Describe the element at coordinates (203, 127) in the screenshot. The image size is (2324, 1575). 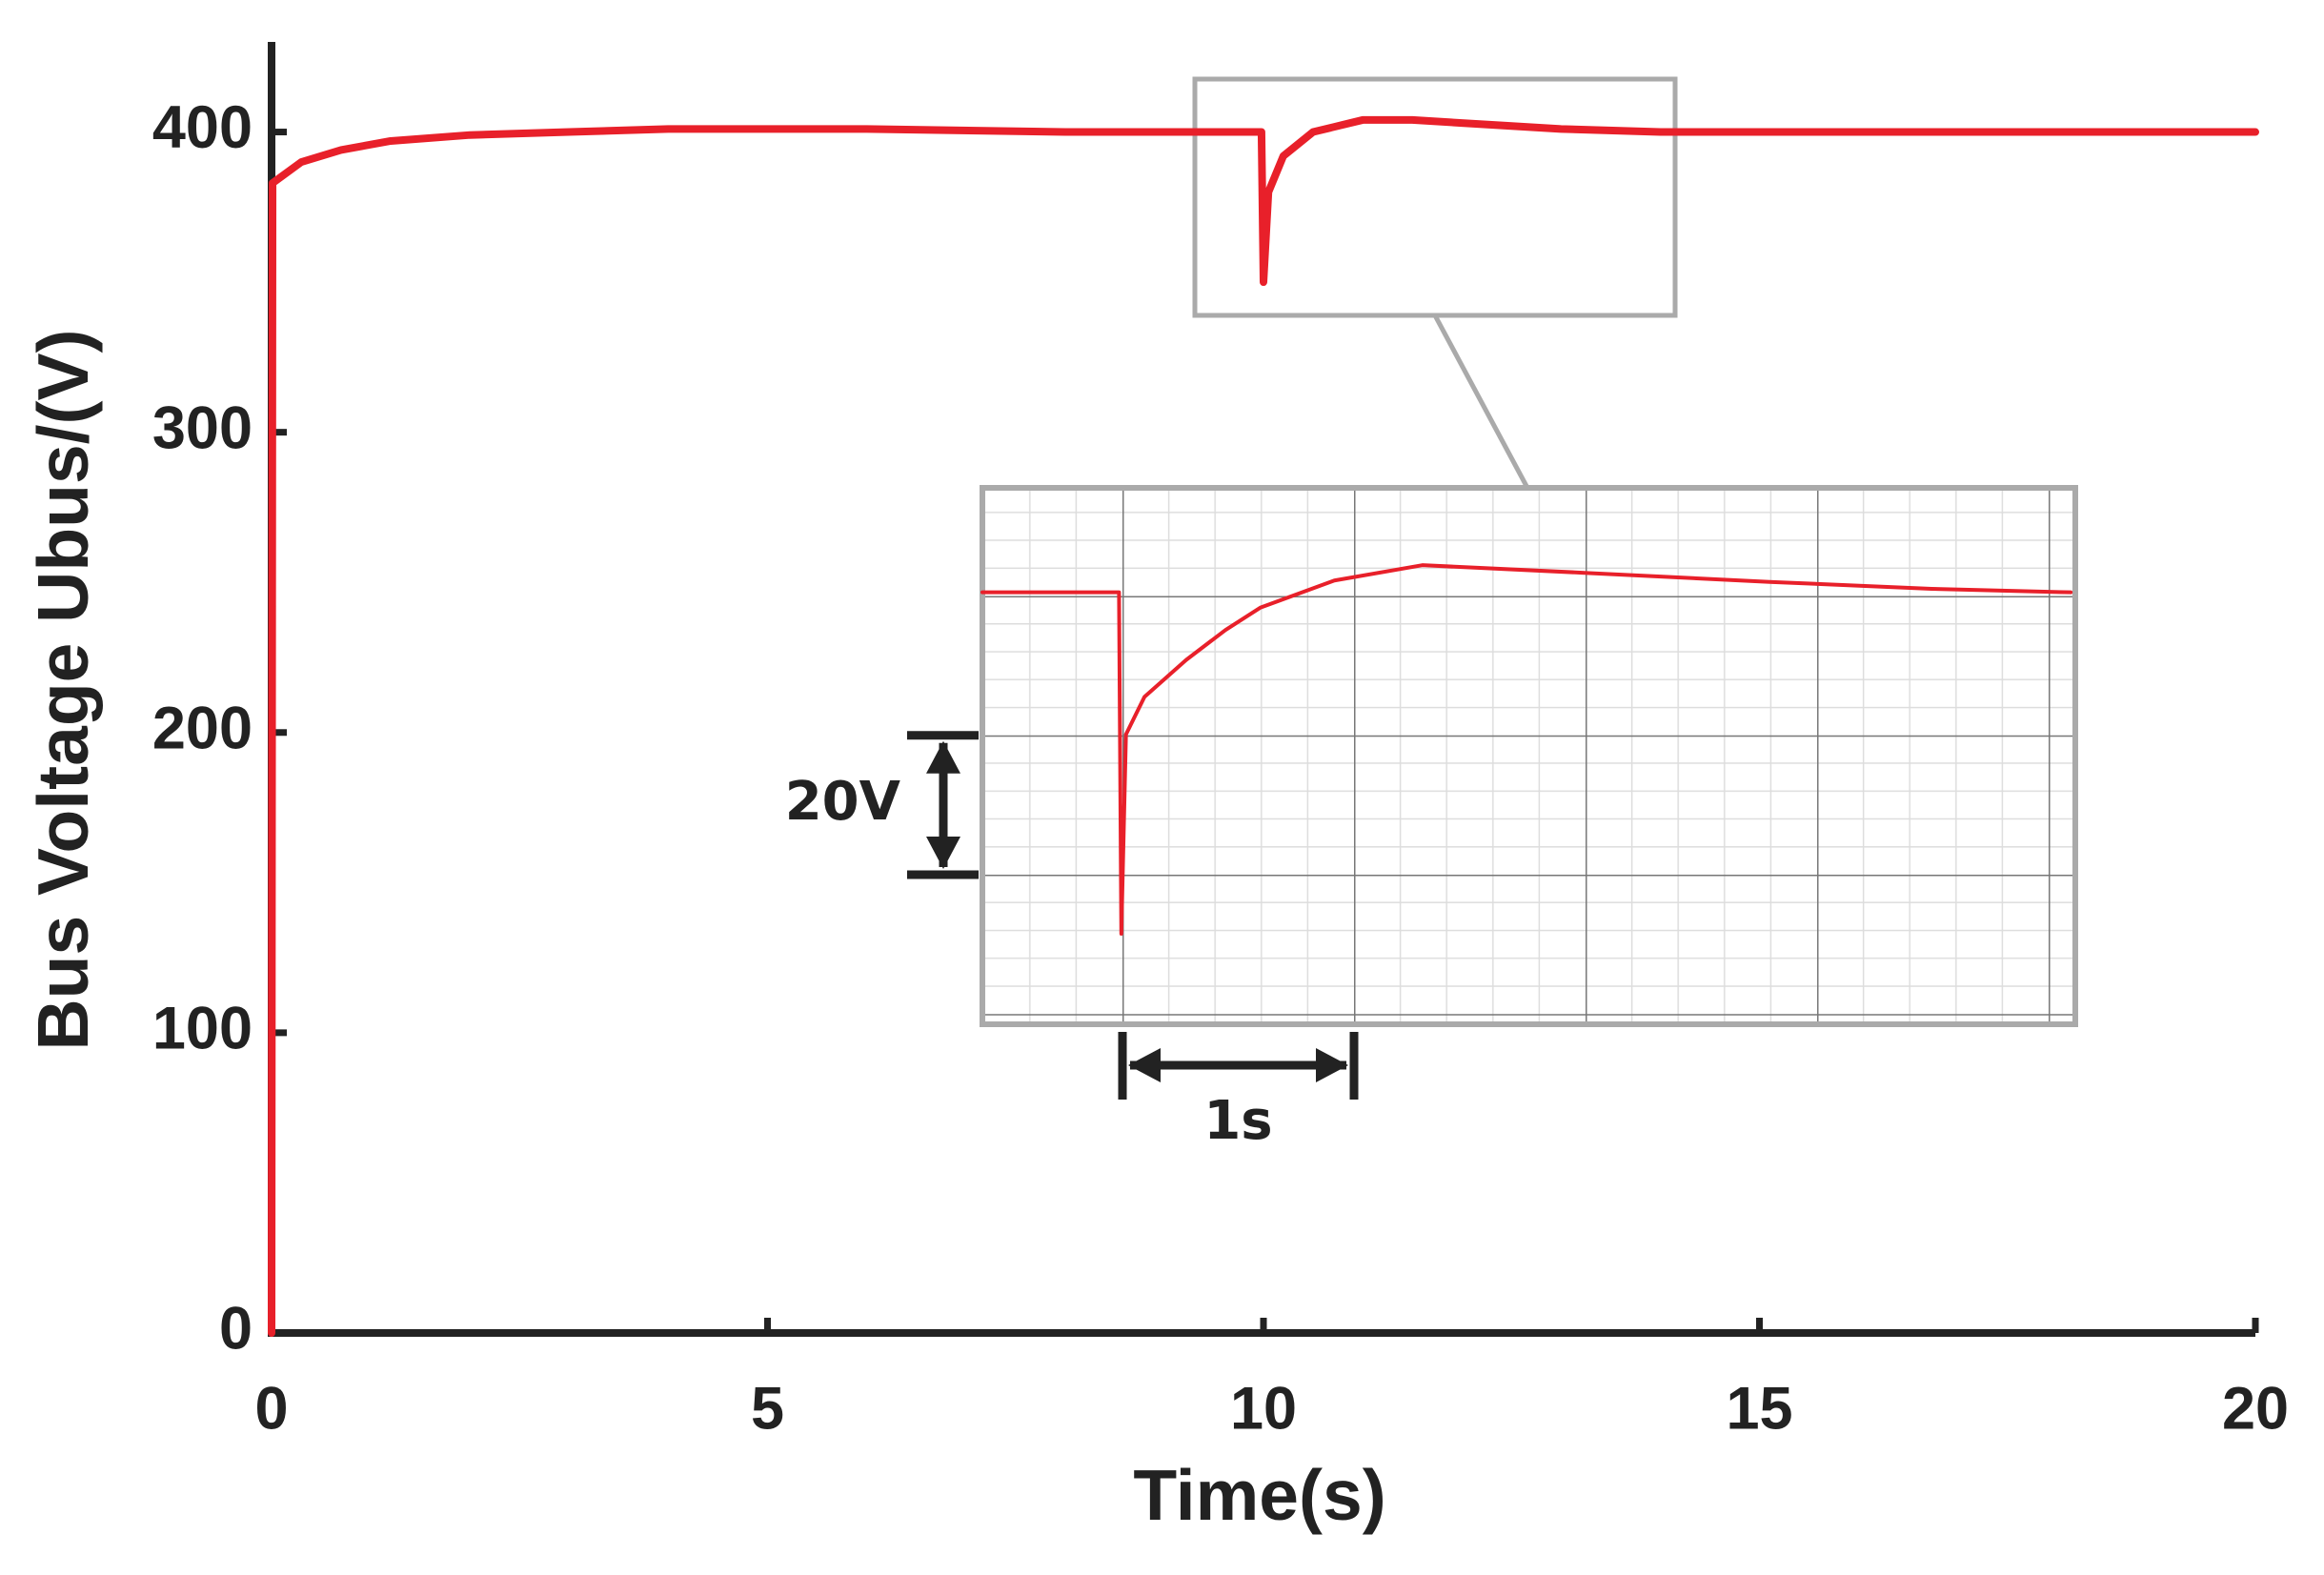
I see `y-tick-label: 400` at that location.